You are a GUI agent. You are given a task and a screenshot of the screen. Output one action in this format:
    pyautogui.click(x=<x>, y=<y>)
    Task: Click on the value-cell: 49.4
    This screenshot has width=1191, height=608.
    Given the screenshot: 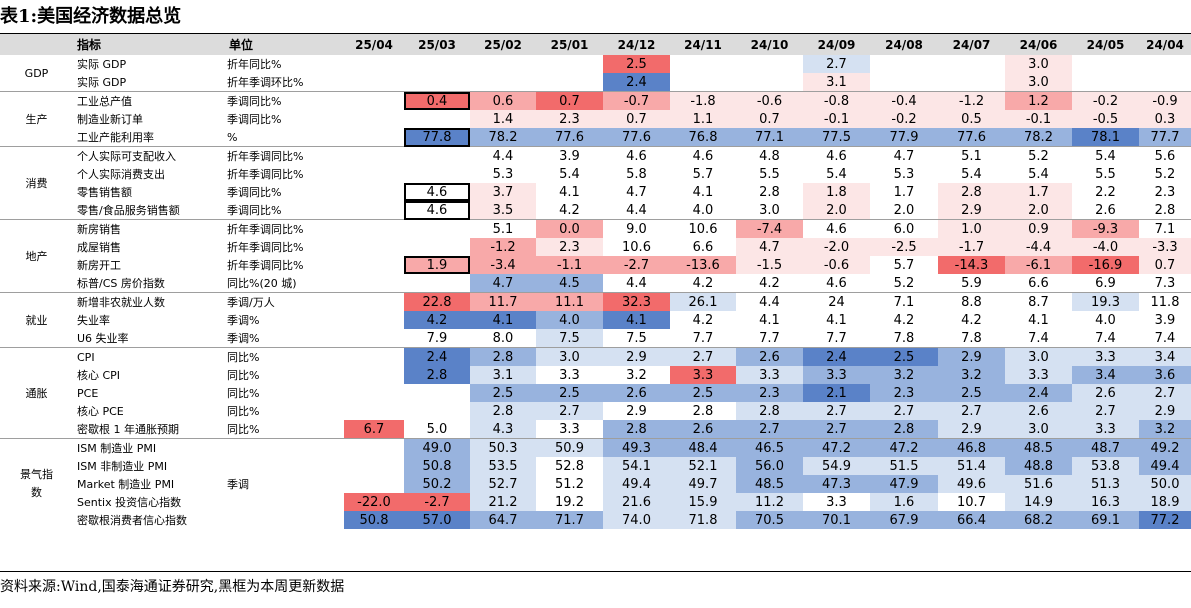 What is the action you would take?
    pyautogui.click(x=1165, y=466)
    